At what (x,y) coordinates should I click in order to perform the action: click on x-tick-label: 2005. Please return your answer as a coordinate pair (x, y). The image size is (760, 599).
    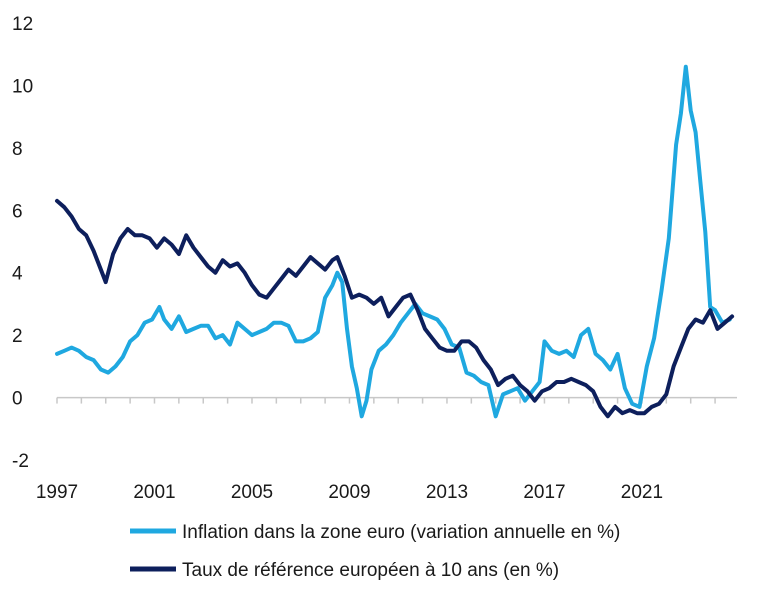
    Looking at the image, I should click on (252, 492).